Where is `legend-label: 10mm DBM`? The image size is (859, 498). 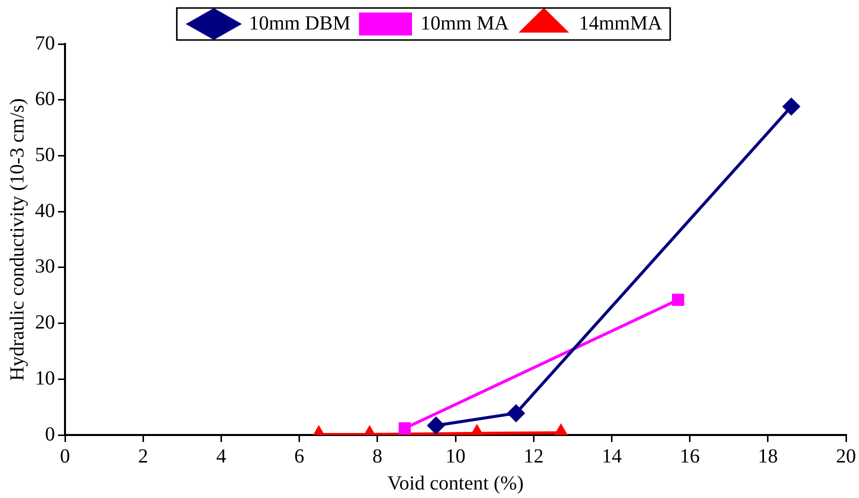
legend-label: 10mm DBM is located at coordinates (299, 23).